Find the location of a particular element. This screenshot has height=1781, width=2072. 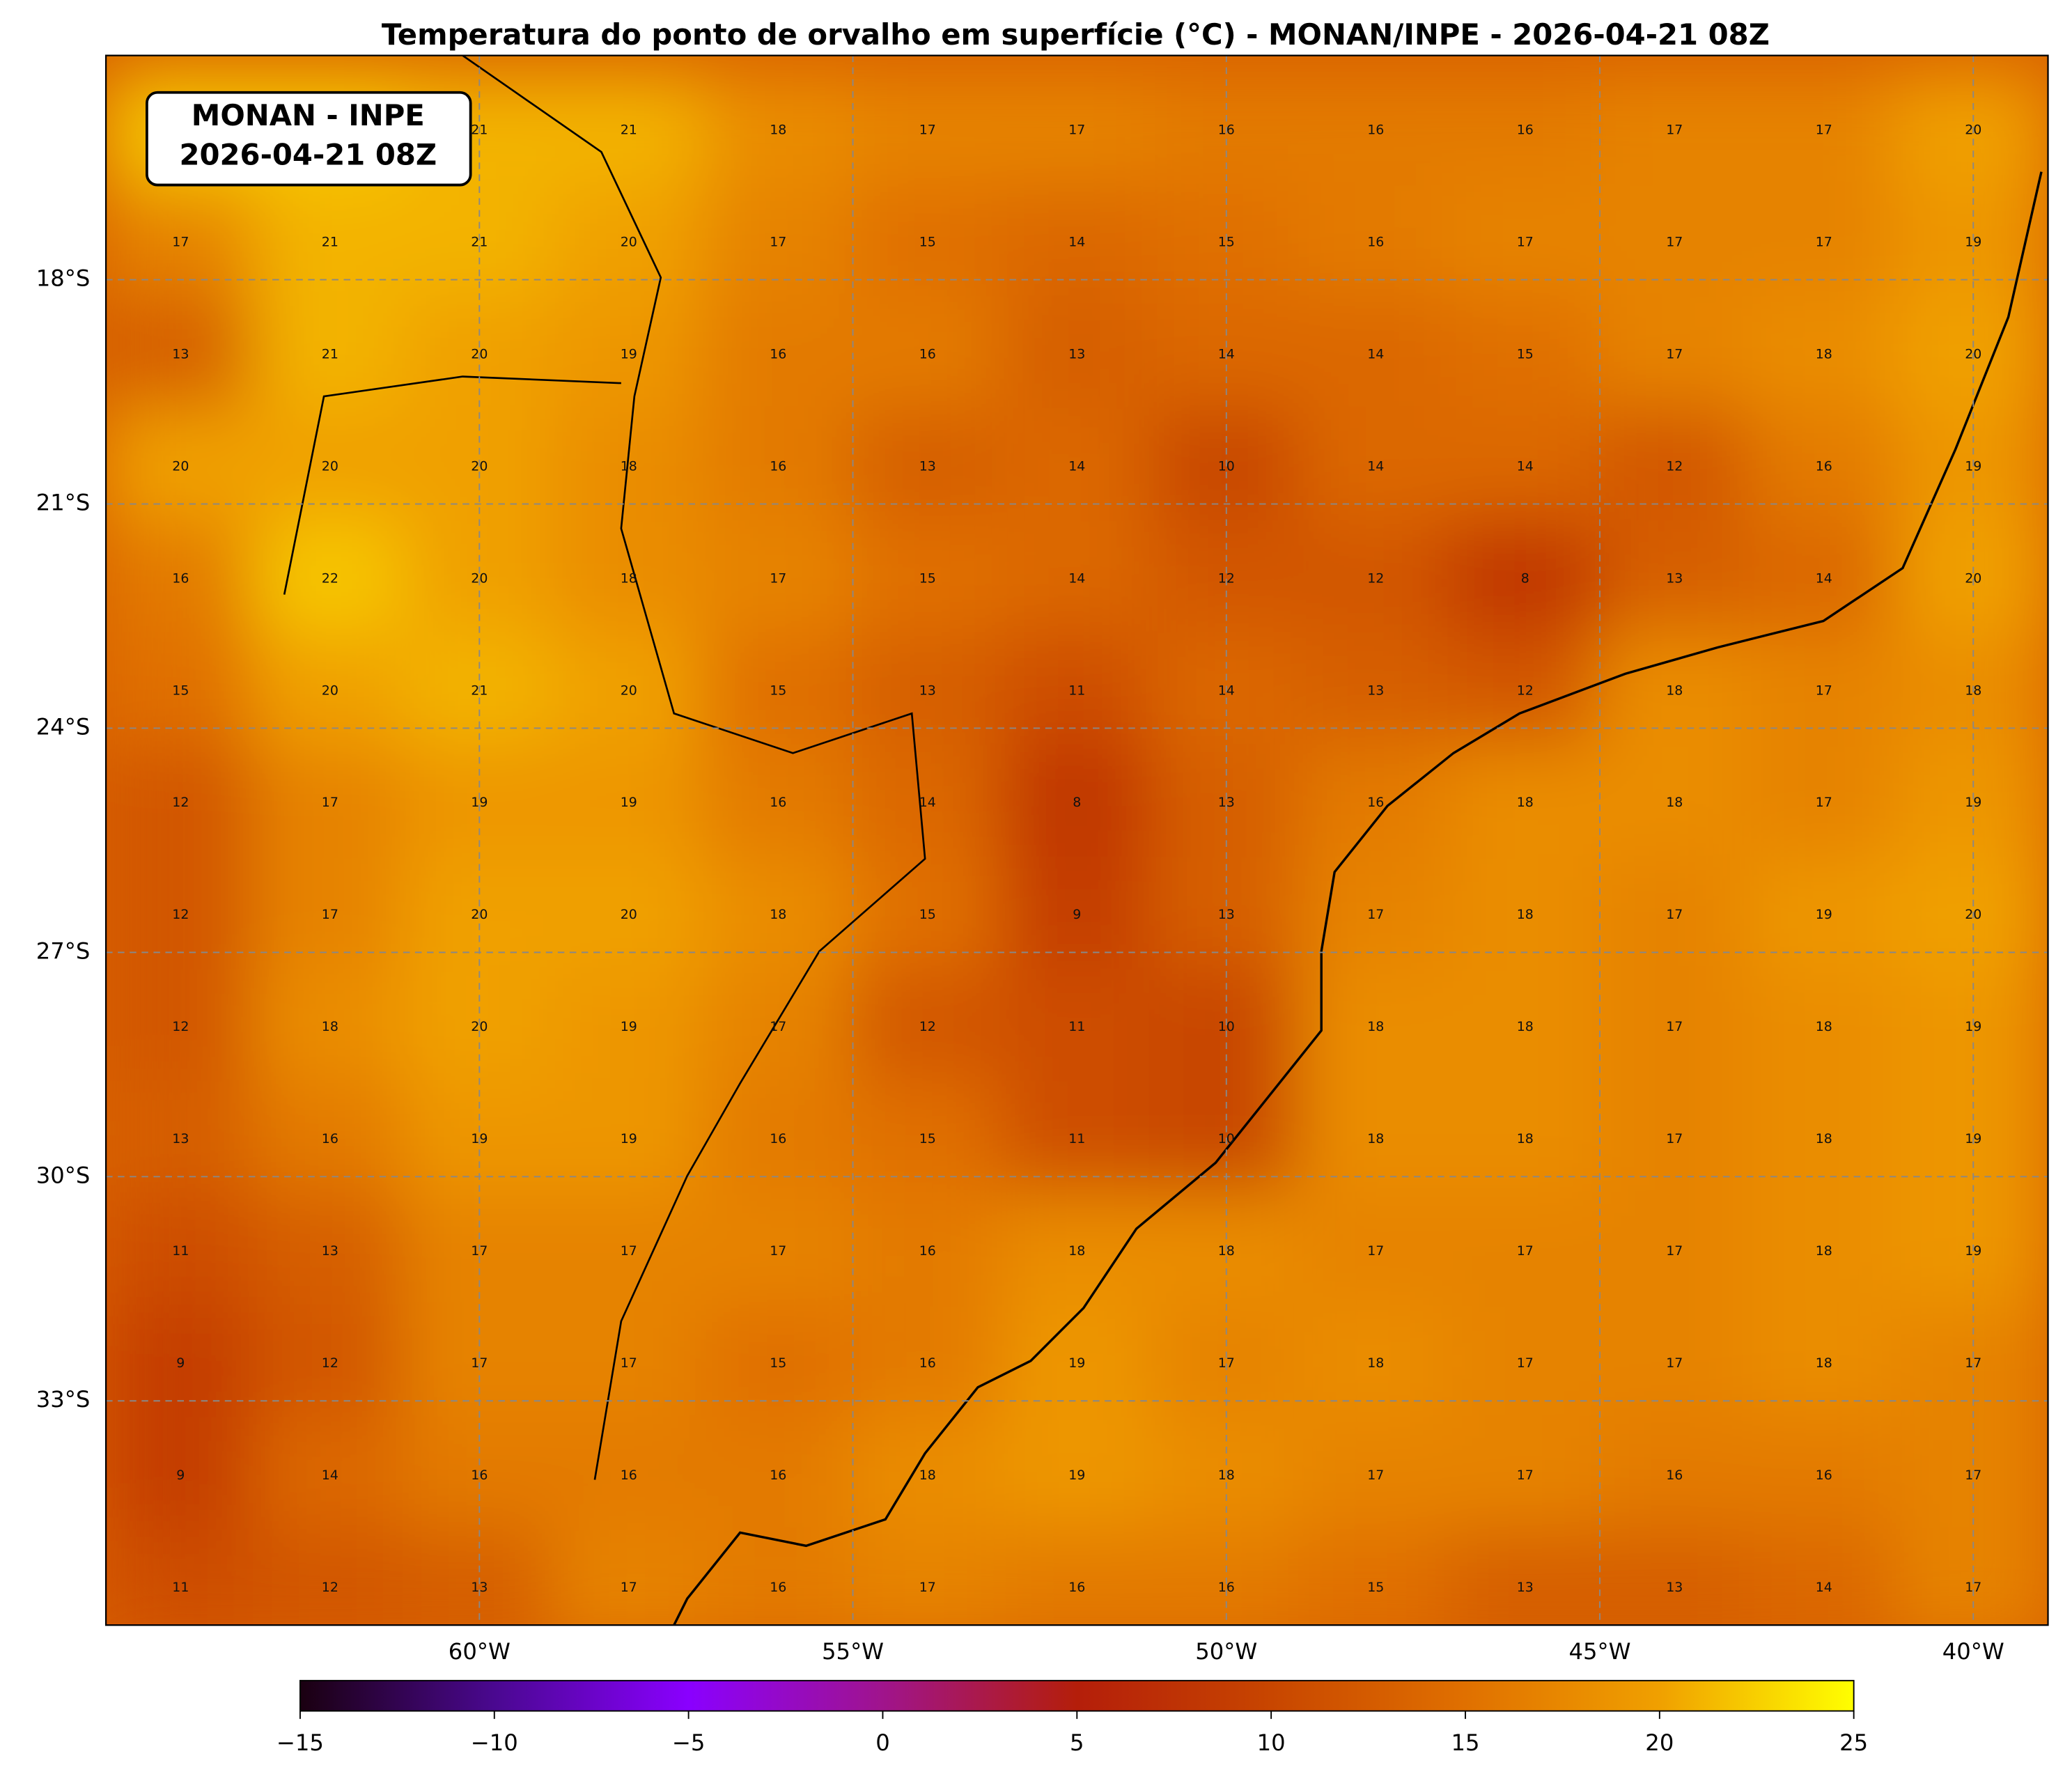

value-label: 14 is located at coordinates (1226, 690).